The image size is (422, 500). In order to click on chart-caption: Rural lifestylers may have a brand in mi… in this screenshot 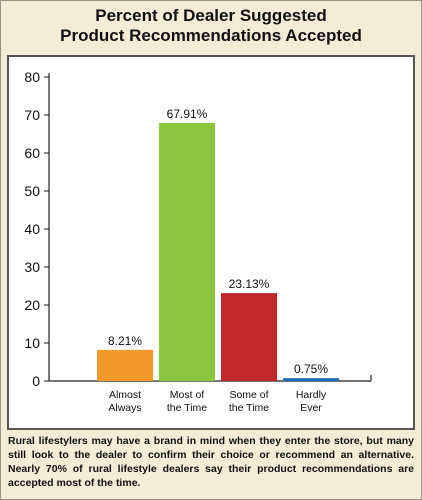, I will do `click(211, 462)`.